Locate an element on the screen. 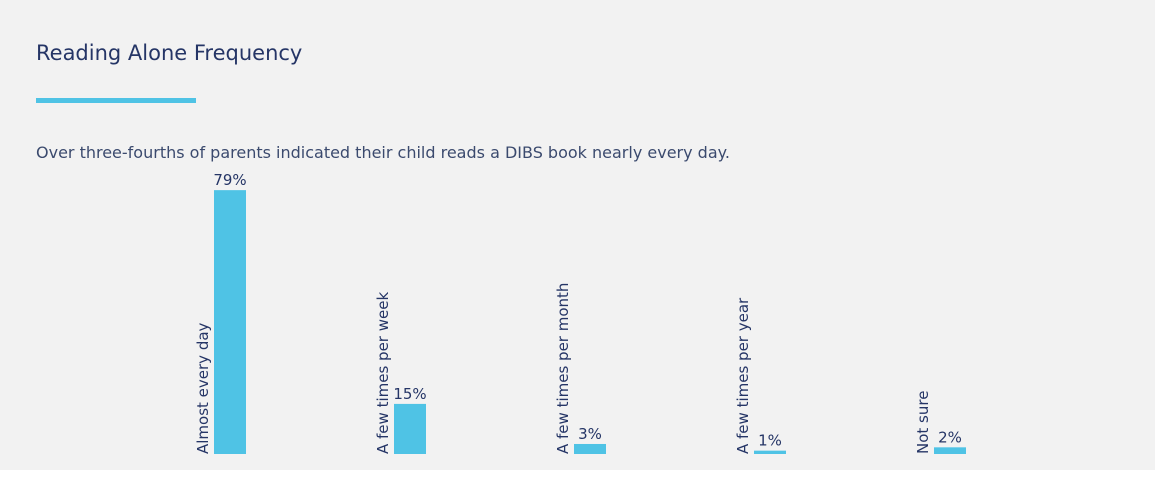 The image size is (1155, 477). title-underline is located at coordinates (116, 100).